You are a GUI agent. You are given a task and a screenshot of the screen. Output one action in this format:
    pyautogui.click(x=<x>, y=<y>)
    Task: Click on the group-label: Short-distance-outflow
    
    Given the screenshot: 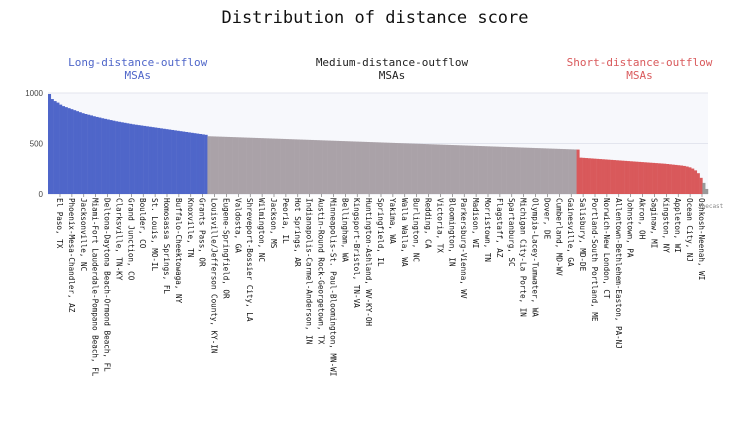 What is the action you would take?
    pyautogui.click(x=640, y=62)
    